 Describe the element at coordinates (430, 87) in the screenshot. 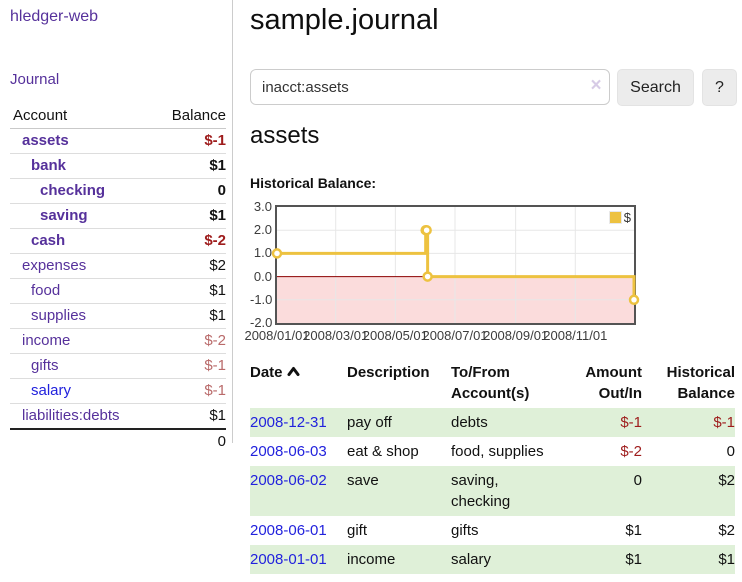

I see `search-input` at that location.